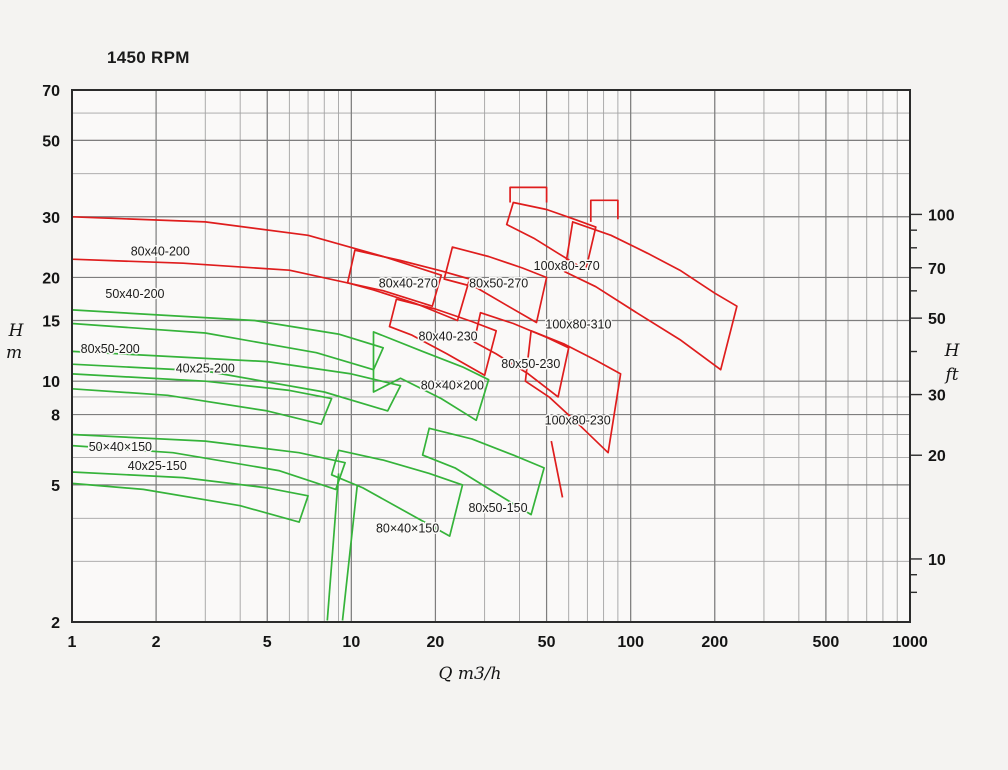 Image resolution: width=1008 pixels, height=770 pixels. I want to click on y-tick-label-ft-10: 10, so click(937, 560).